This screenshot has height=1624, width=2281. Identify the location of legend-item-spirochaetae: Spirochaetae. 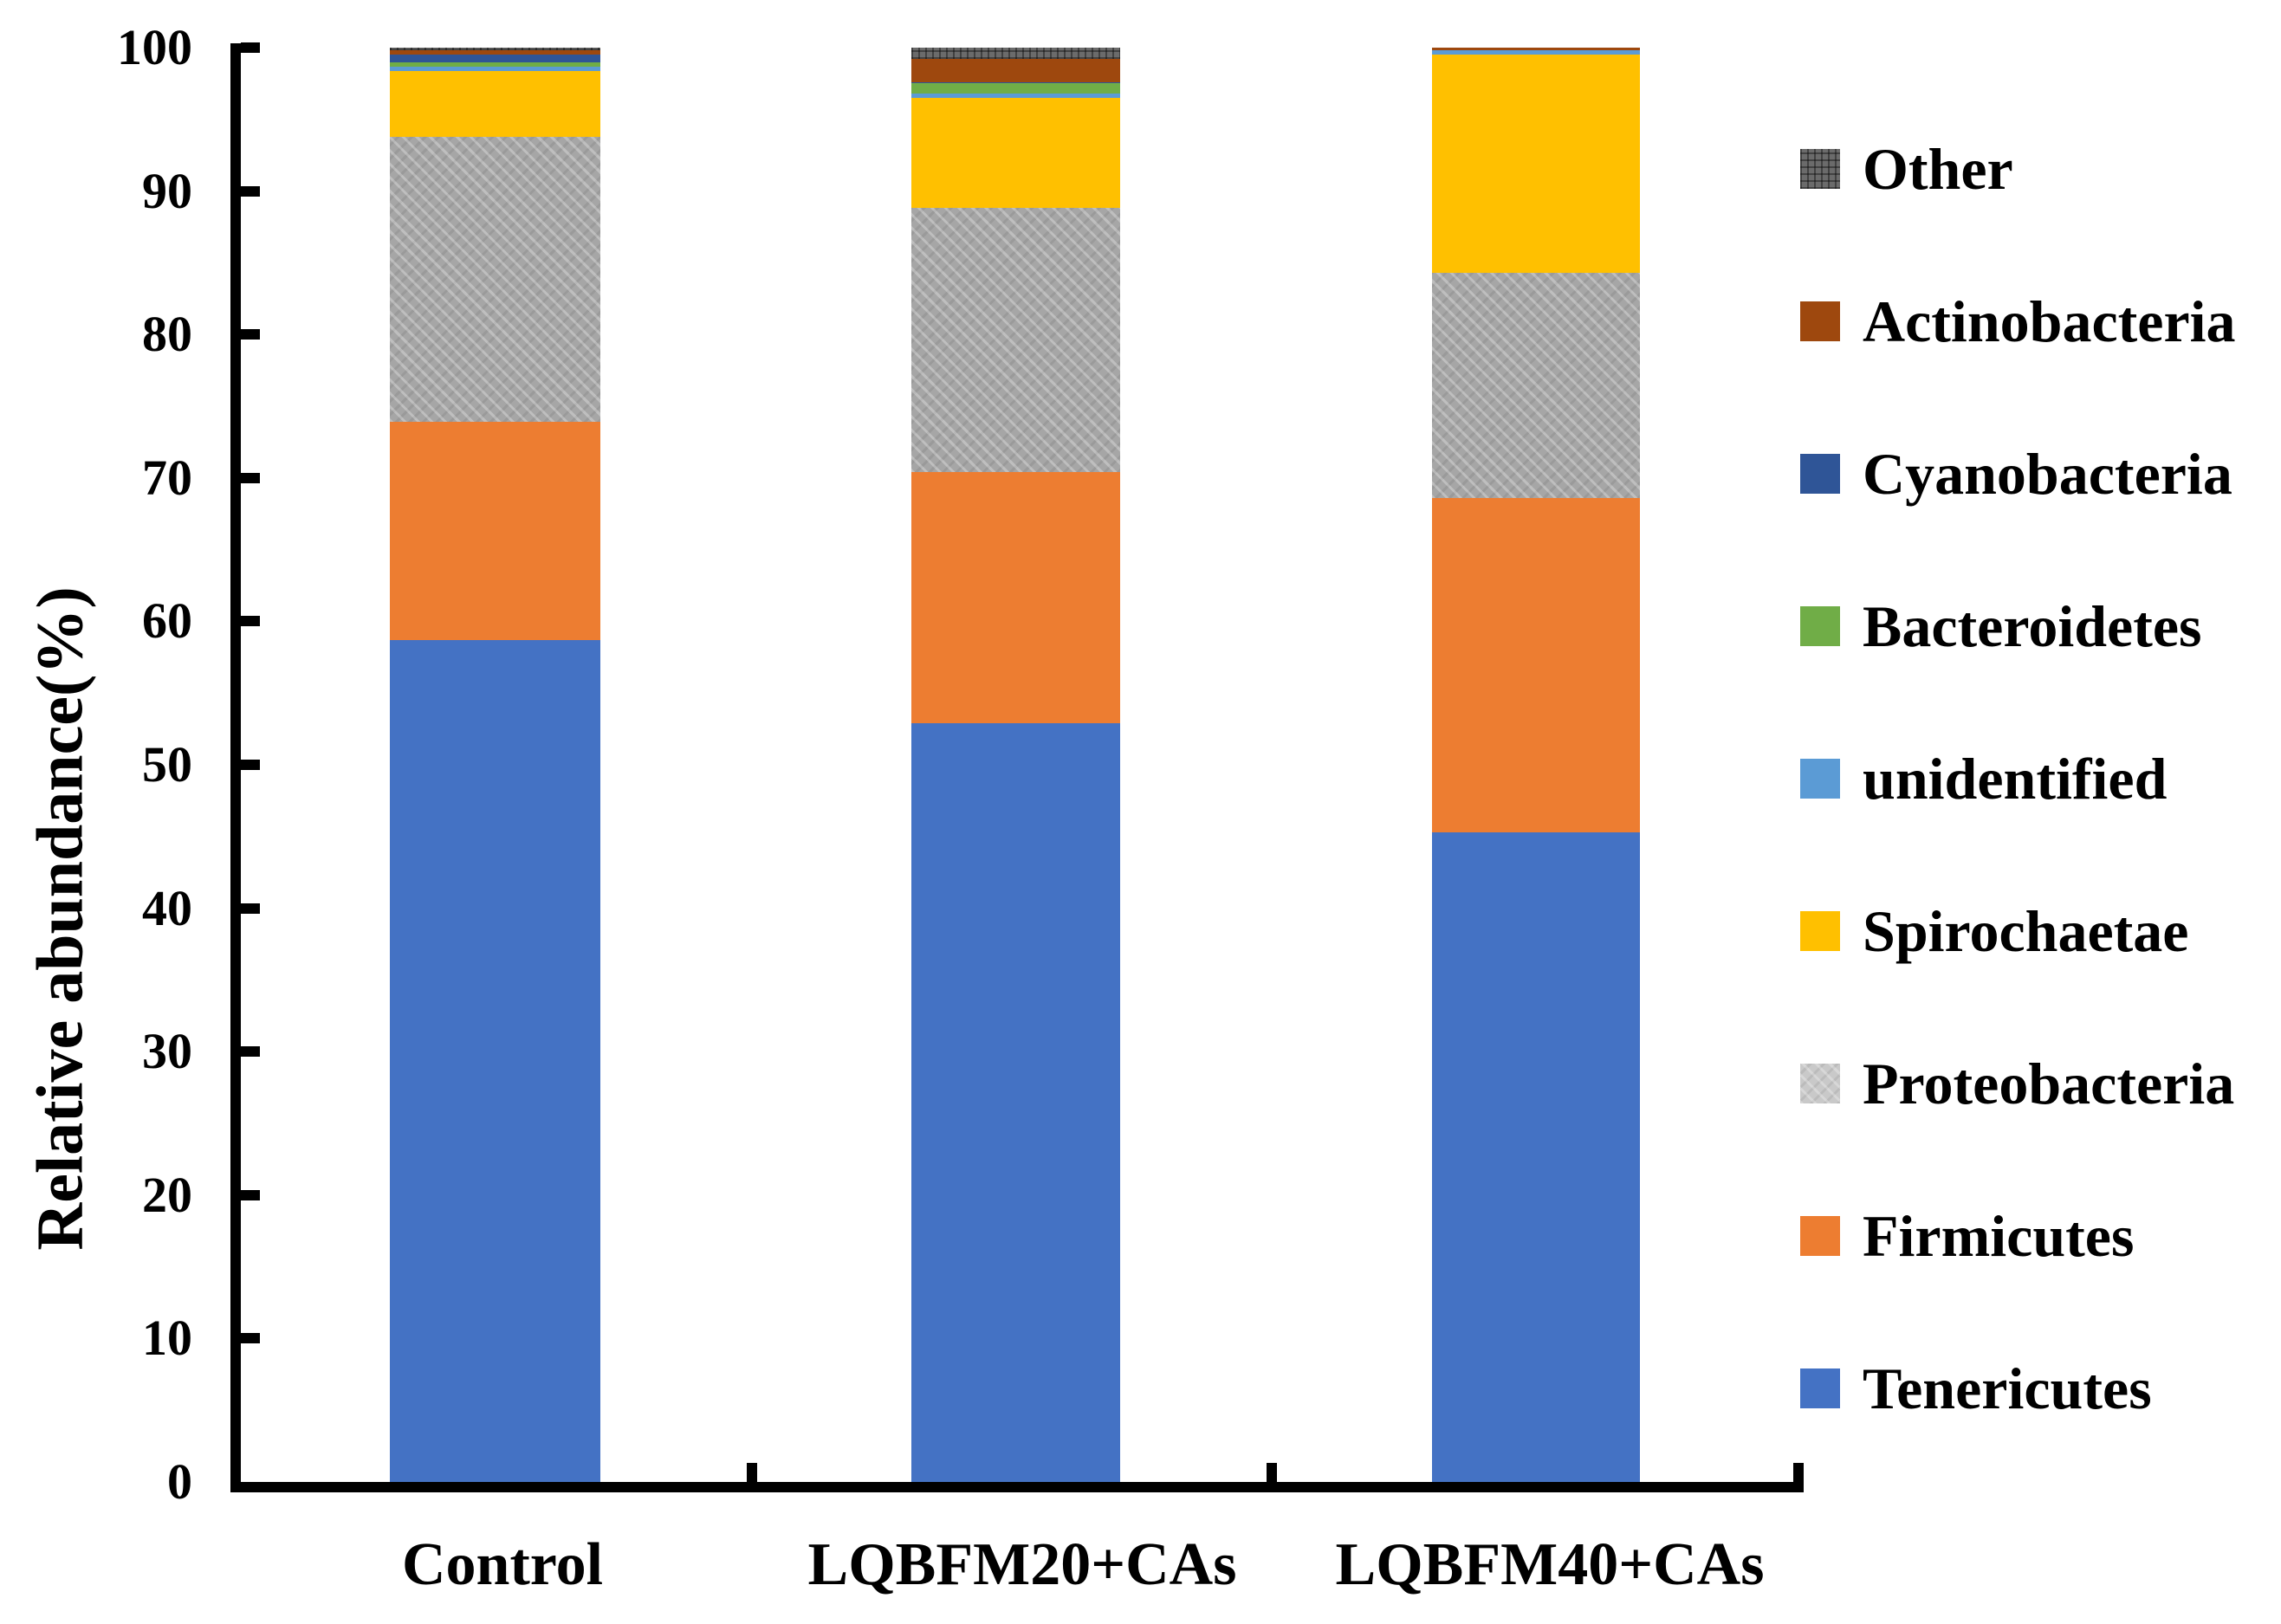
(1994, 931).